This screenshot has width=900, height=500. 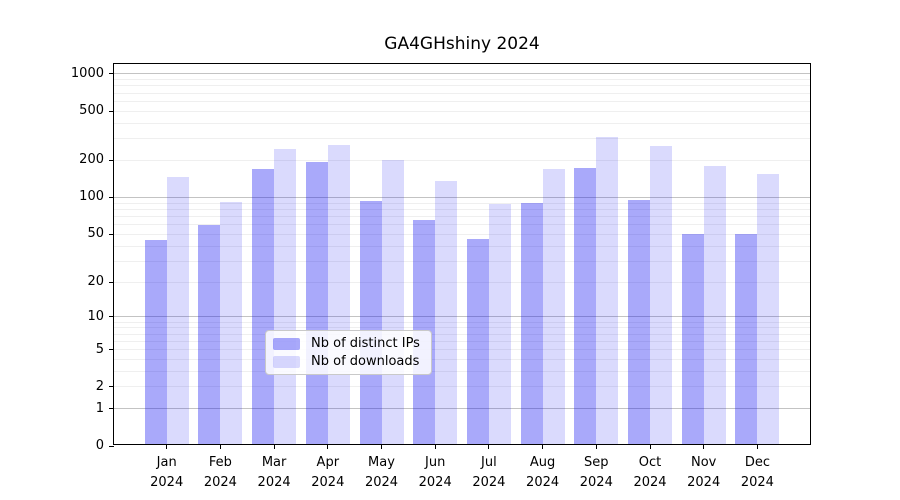 What do you see at coordinates (768, 309) in the screenshot?
I see `bar-nb-of-downloads-dec` at bounding box center [768, 309].